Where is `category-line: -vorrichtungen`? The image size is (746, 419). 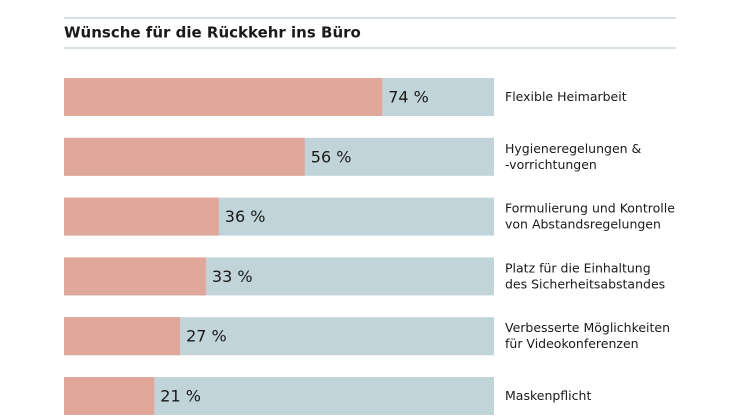 category-line: -vorrichtungen is located at coordinates (551, 163).